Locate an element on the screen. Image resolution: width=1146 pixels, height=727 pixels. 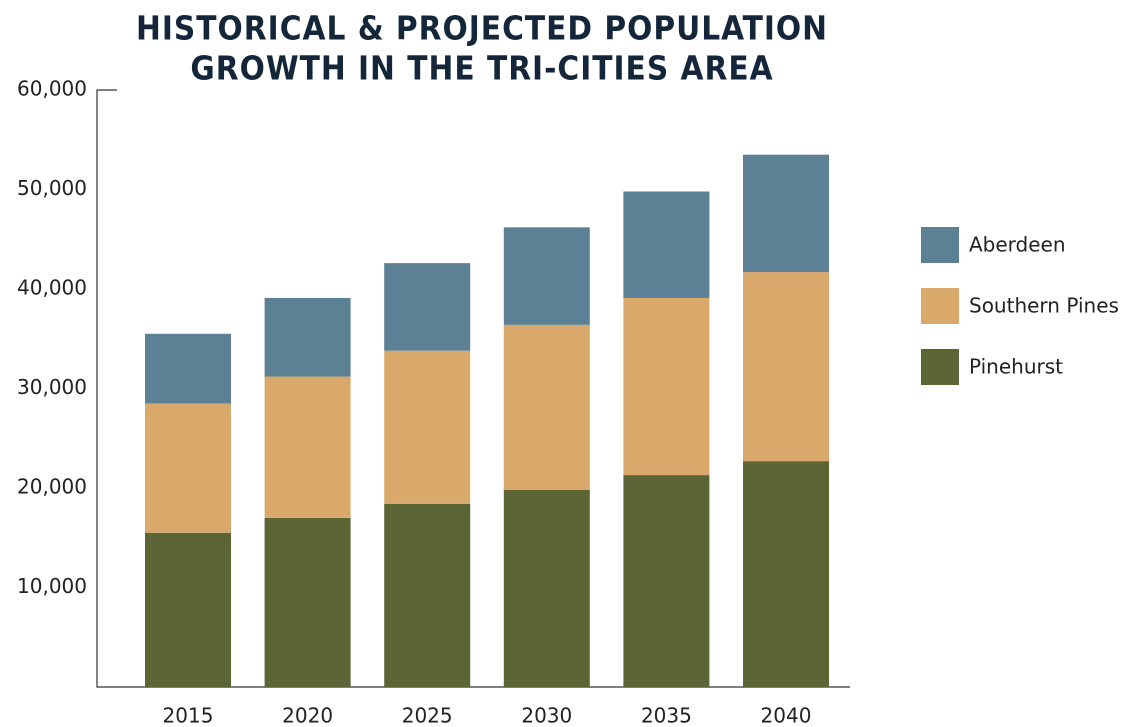
legend-label: Pinehurst is located at coordinates (1016, 367).